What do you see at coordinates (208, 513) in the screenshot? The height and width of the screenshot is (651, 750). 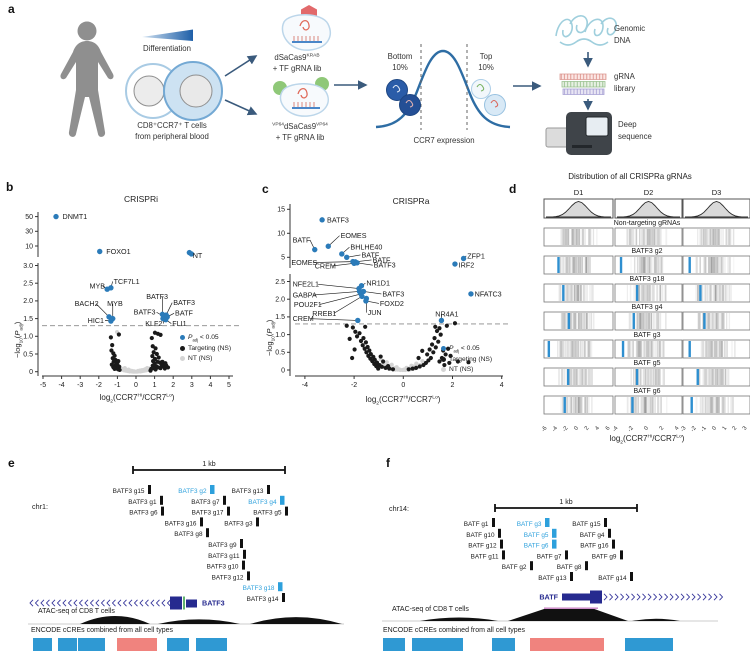 I see `svg-text: BATF3 g17` at bounding box center [208, 513].